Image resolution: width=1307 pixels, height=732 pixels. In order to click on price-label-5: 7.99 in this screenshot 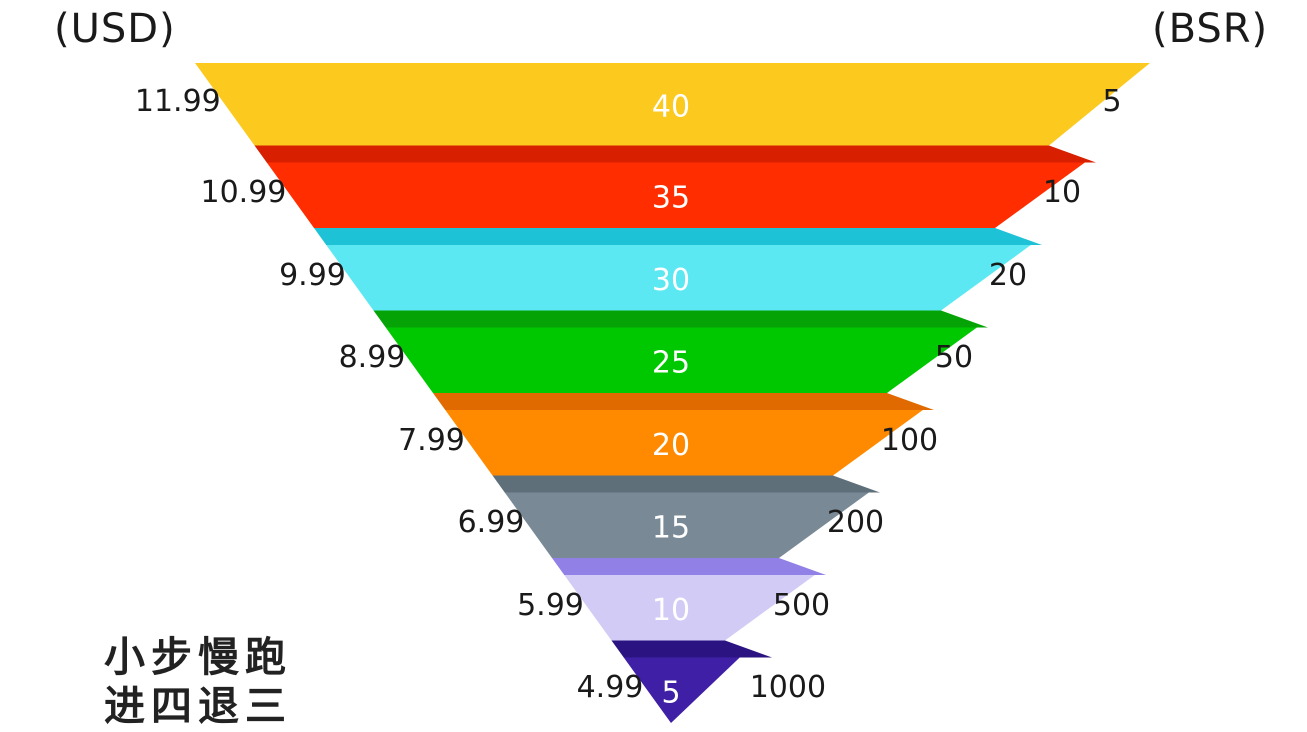, I will do `click(431, 440)`.